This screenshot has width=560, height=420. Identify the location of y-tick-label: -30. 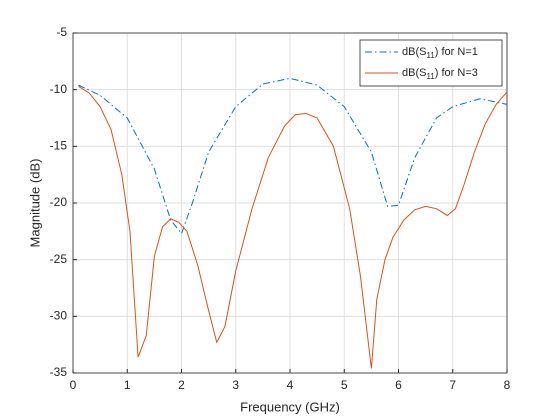
(59, 316).